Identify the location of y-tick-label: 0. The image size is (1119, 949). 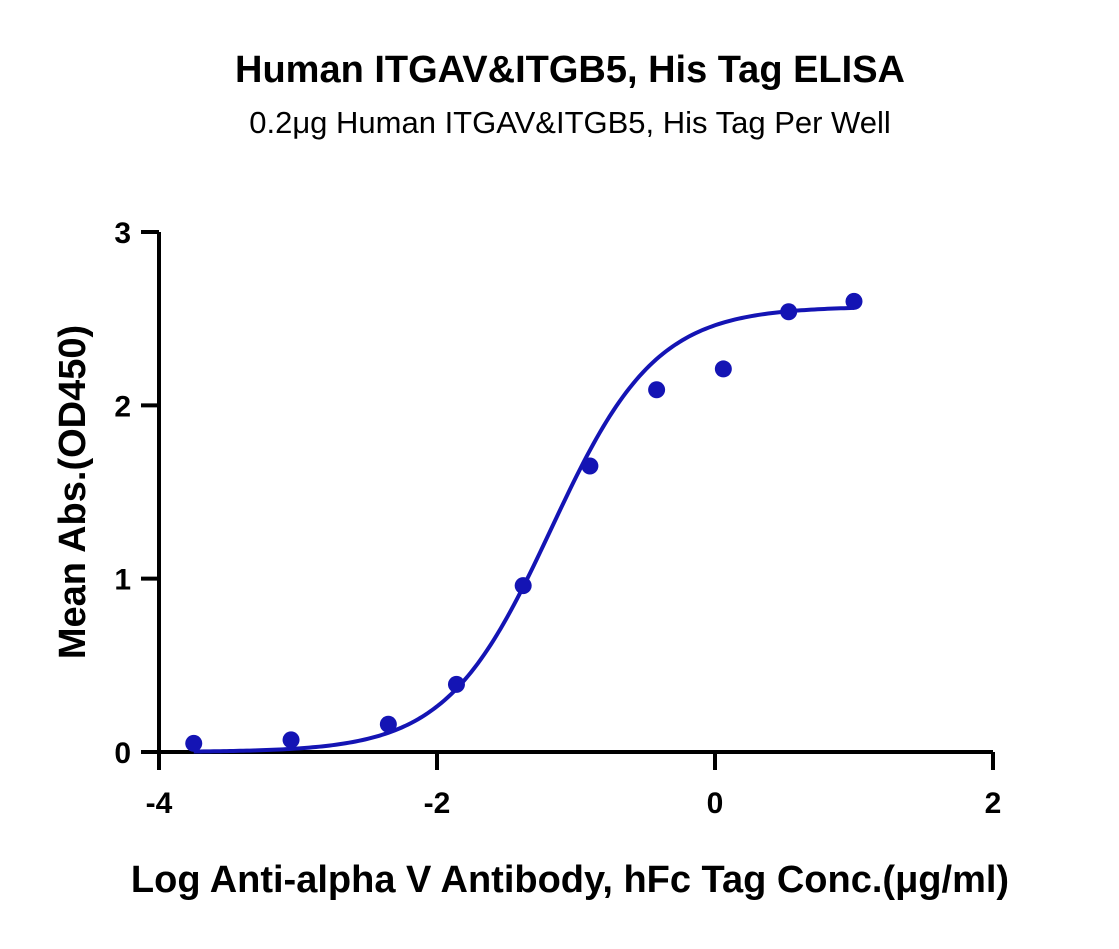
(122, 753).